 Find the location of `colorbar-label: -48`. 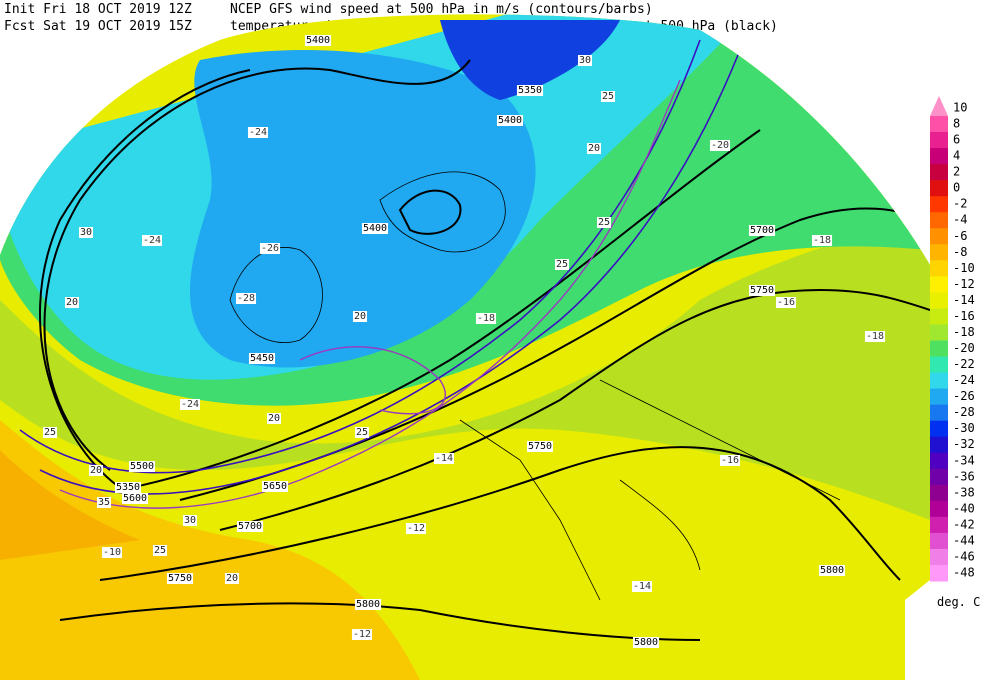

colorbar-label: -48 is located at coordinates (964, 573).